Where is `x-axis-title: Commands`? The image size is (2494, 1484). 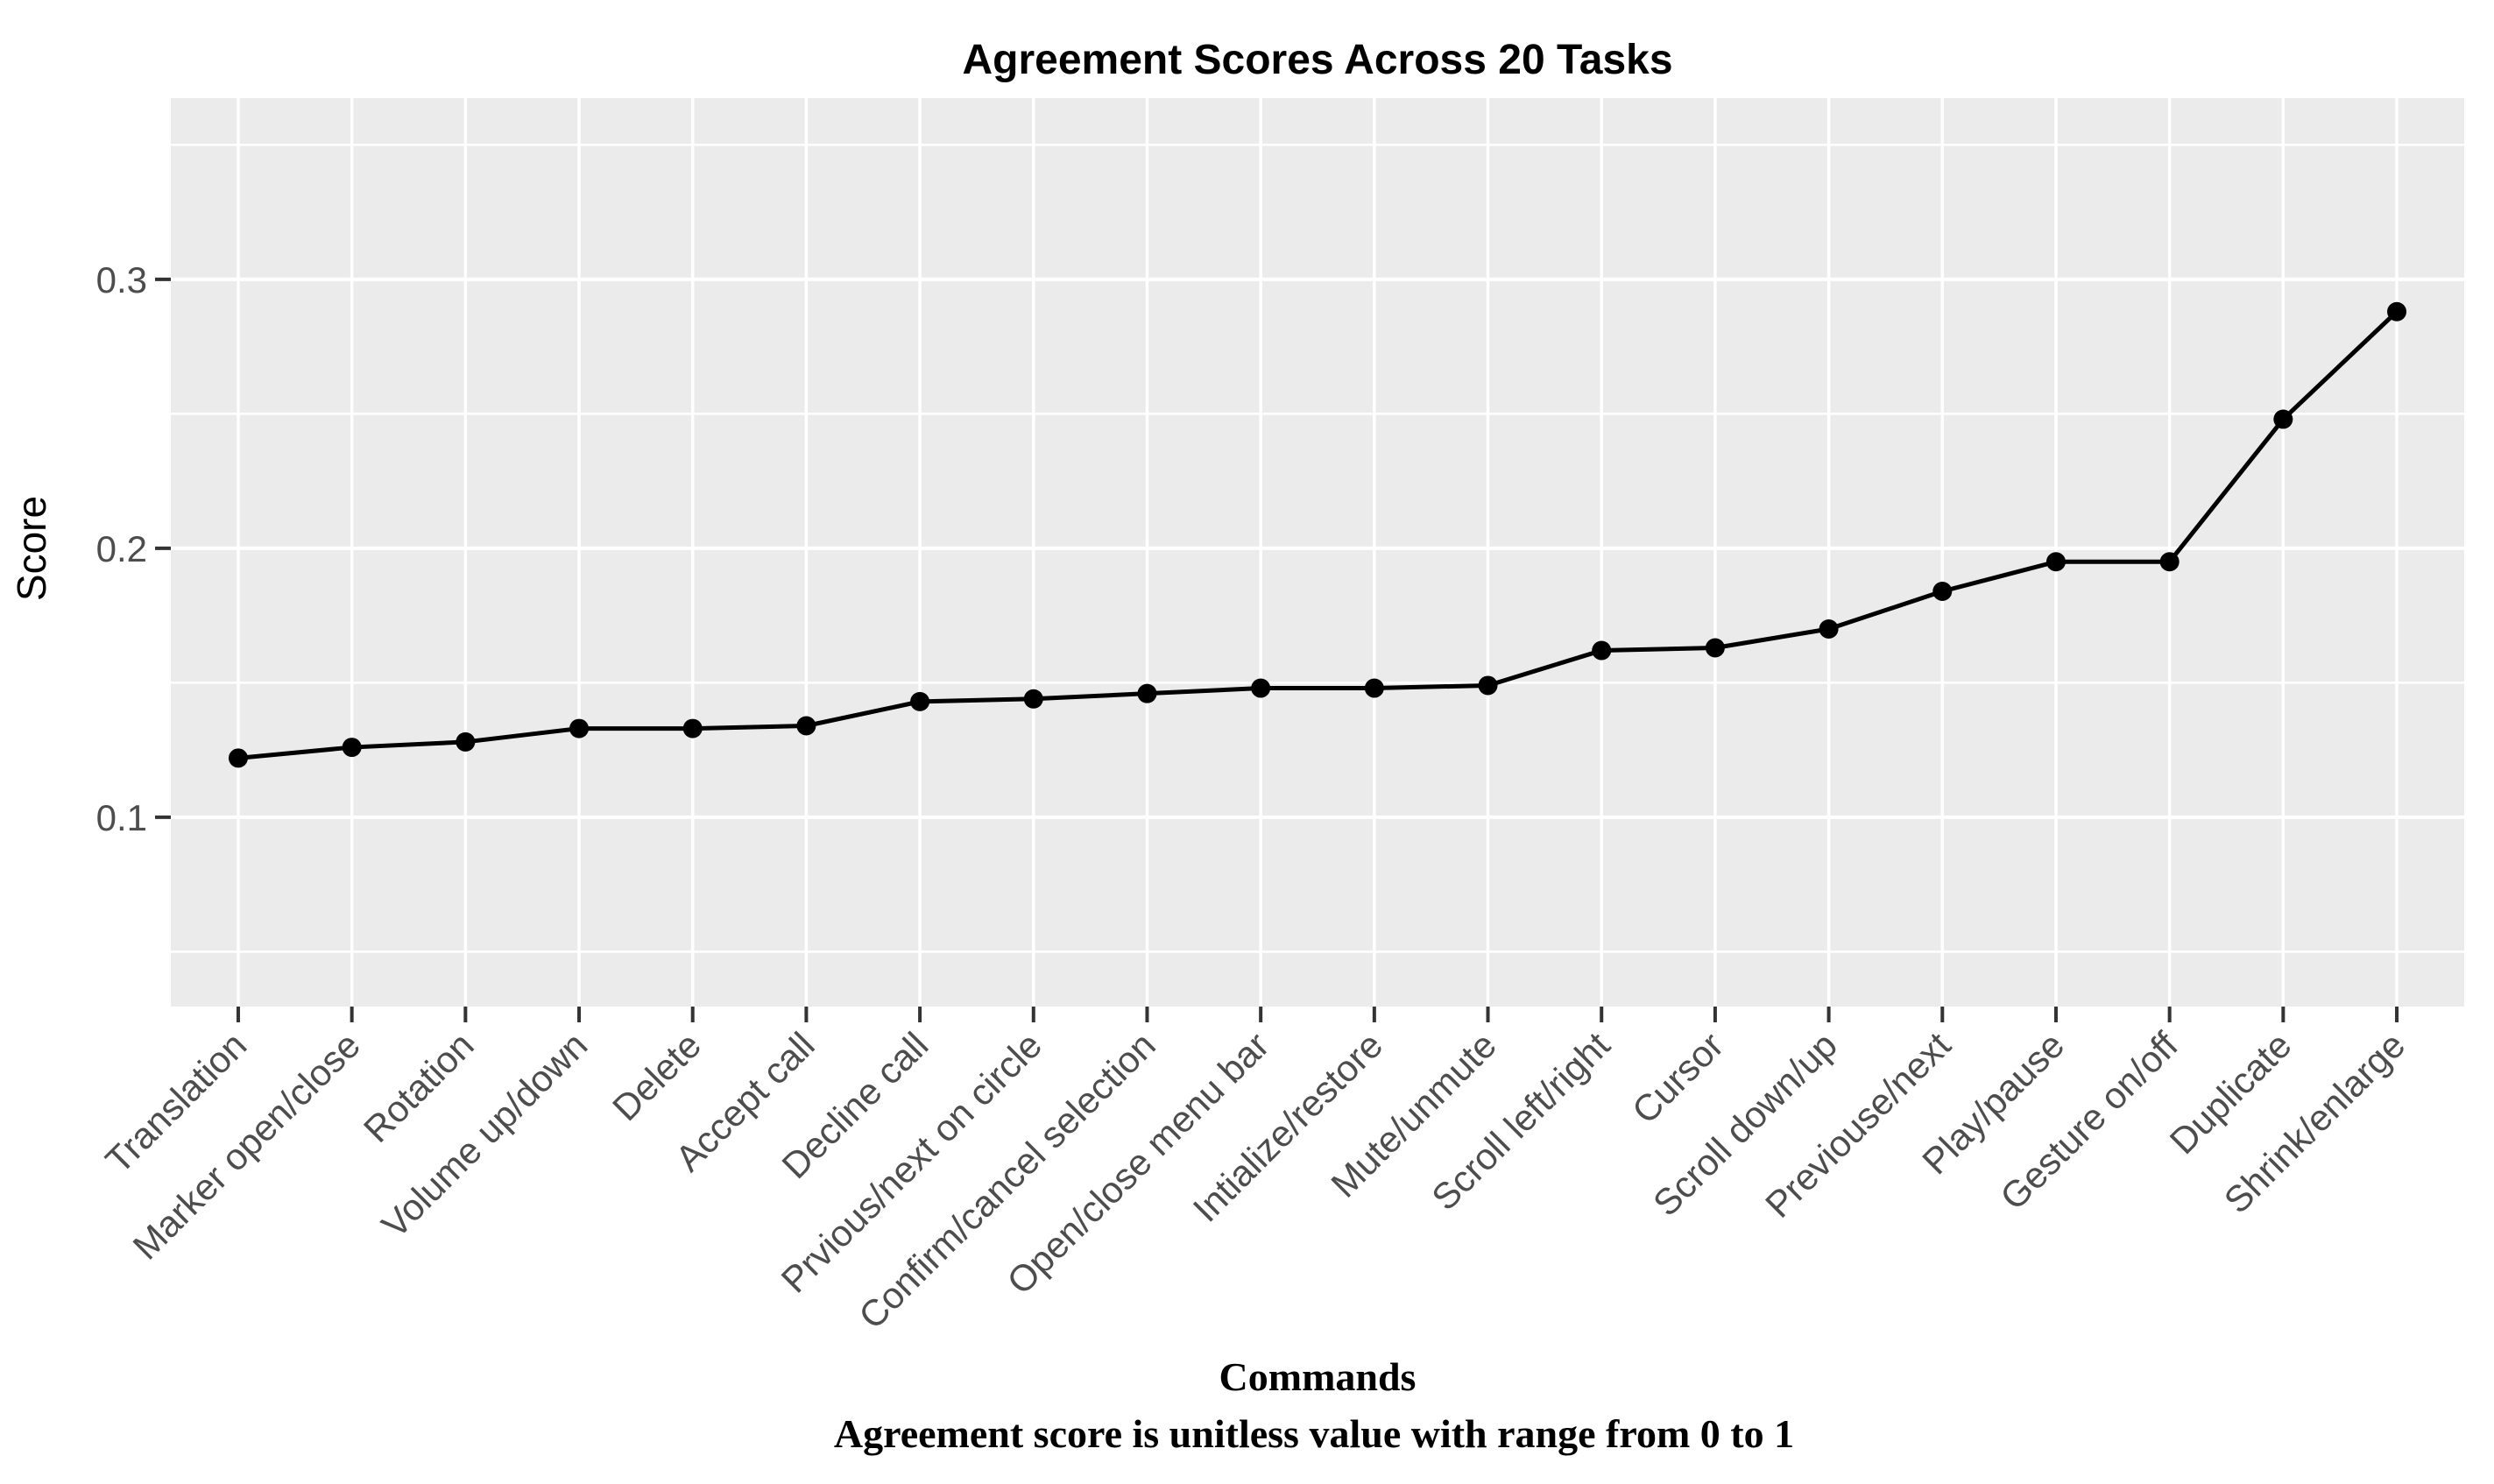
x-axis-title: Commands is located at coordinates (1318, 1376).